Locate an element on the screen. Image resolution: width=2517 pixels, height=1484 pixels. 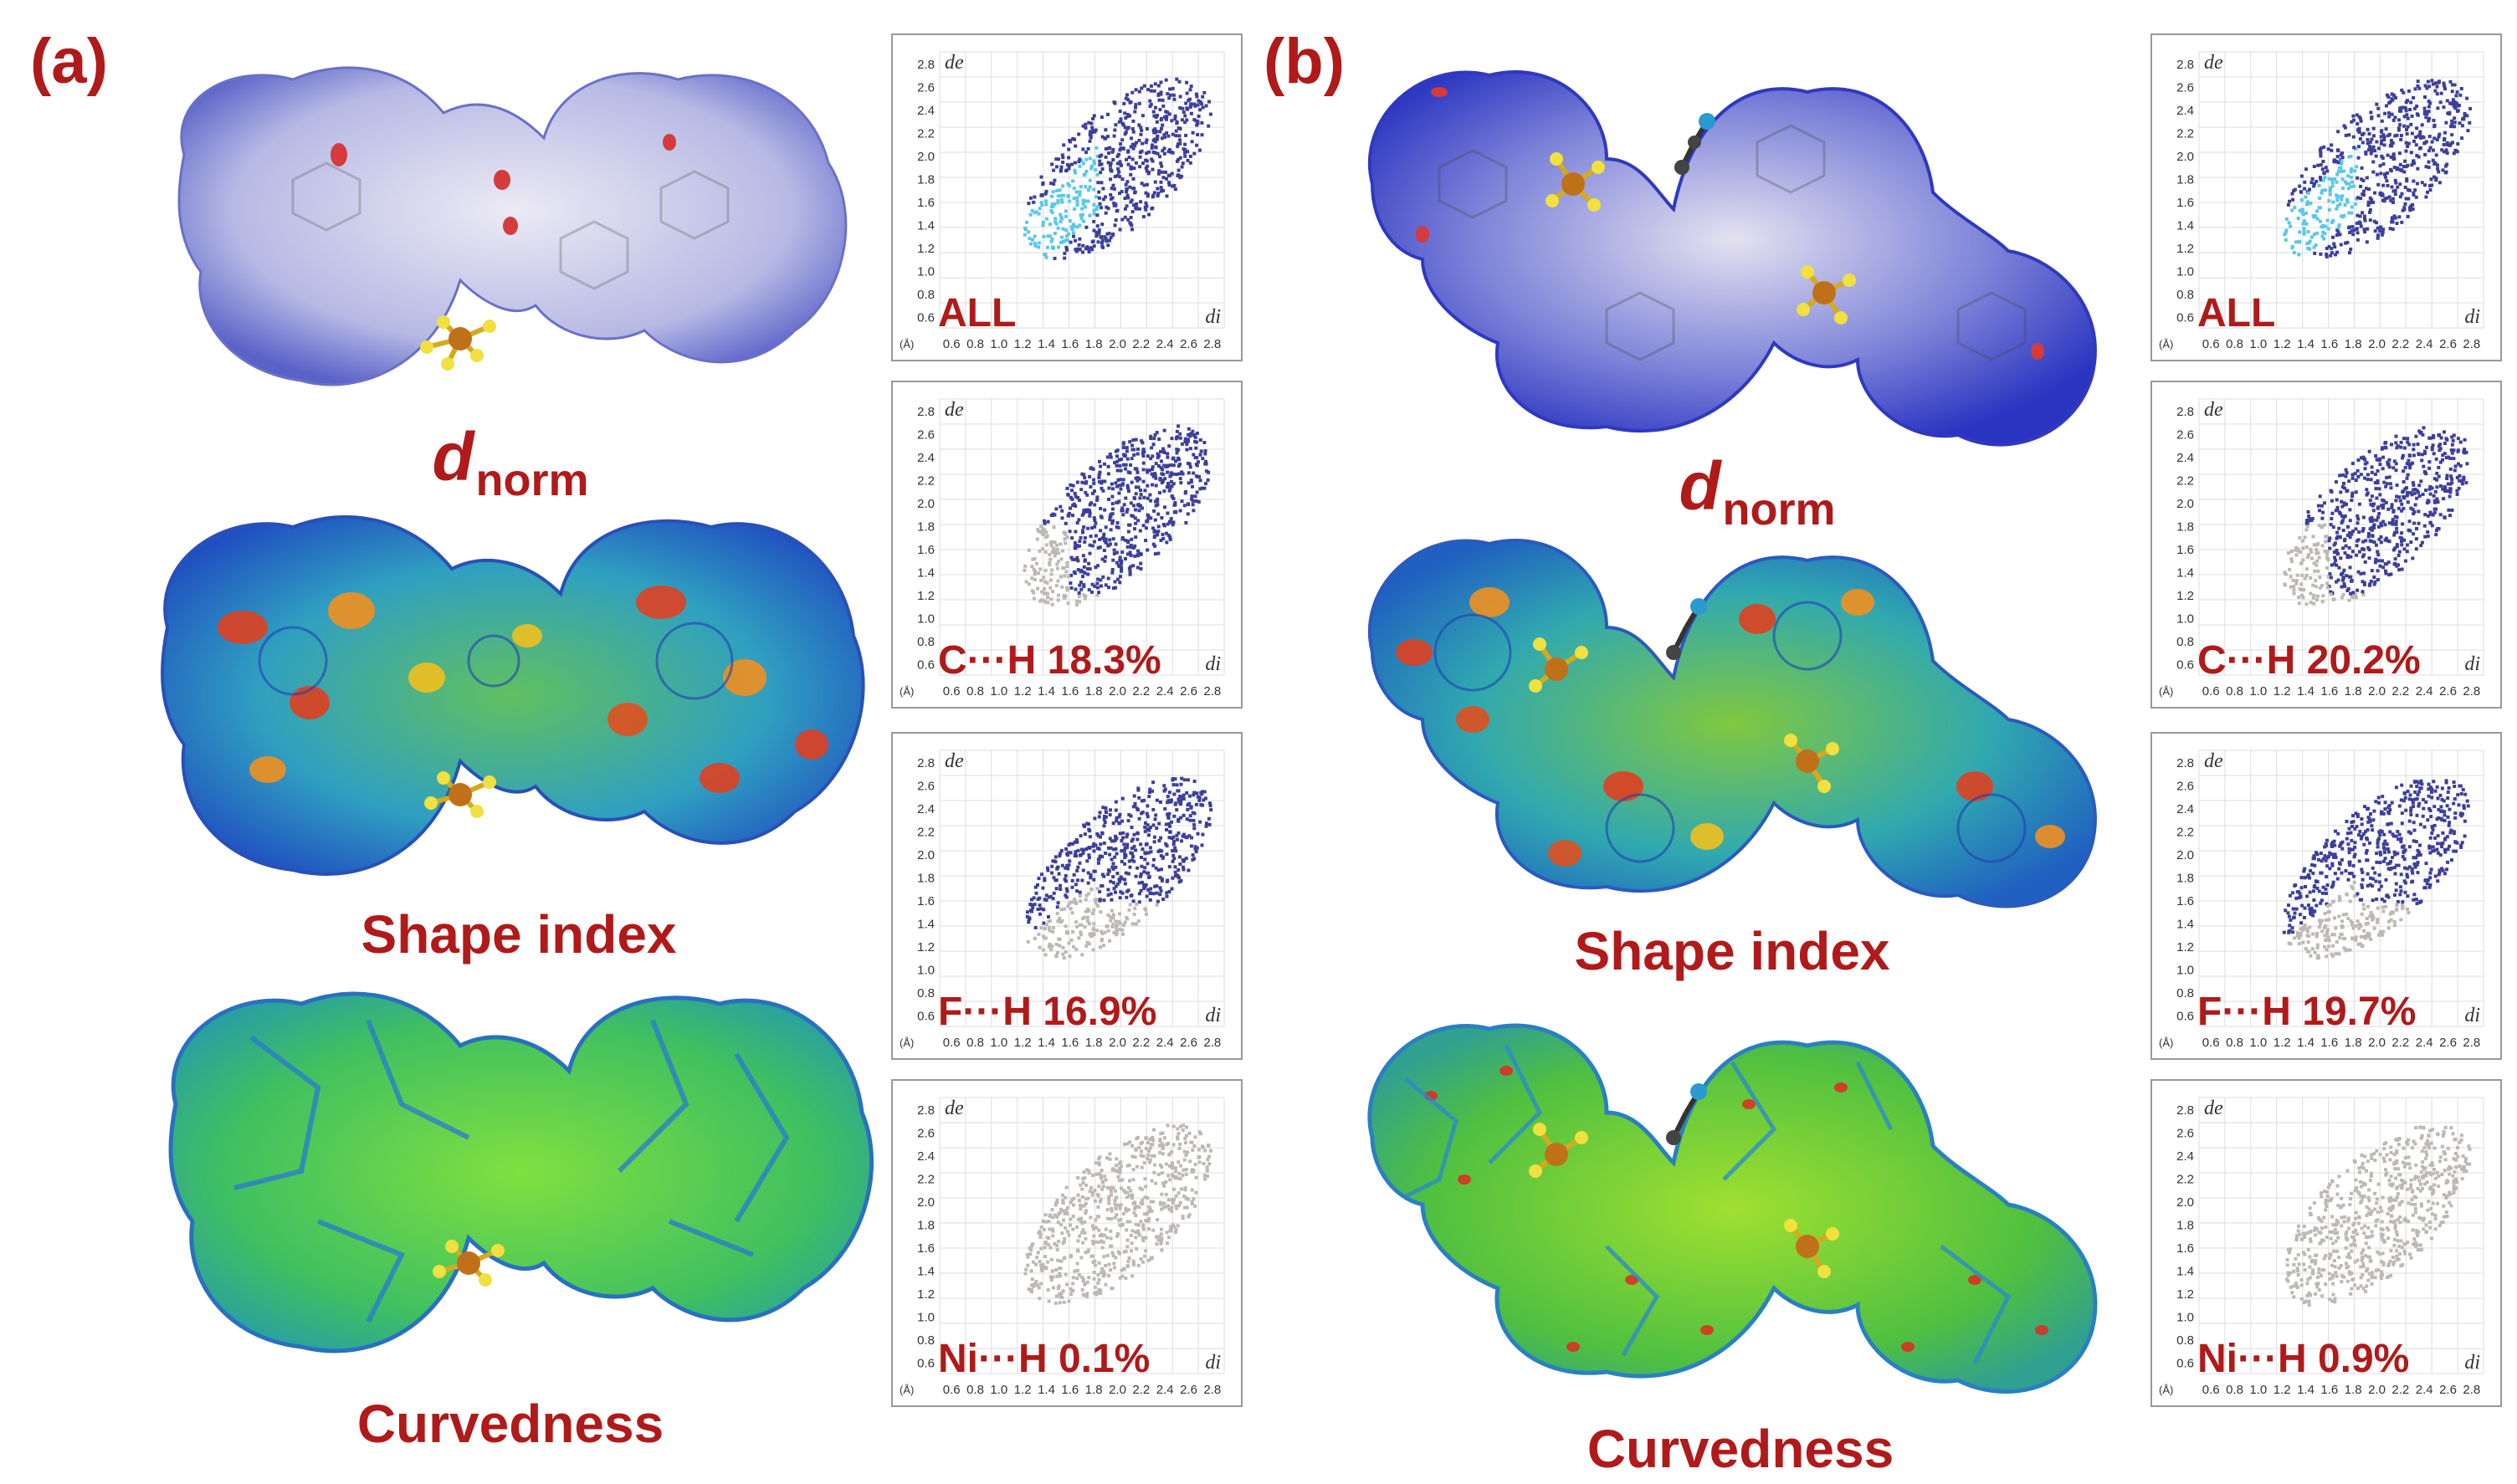
y-tick-label: 1.8 is located at coordinates (926, 1225).